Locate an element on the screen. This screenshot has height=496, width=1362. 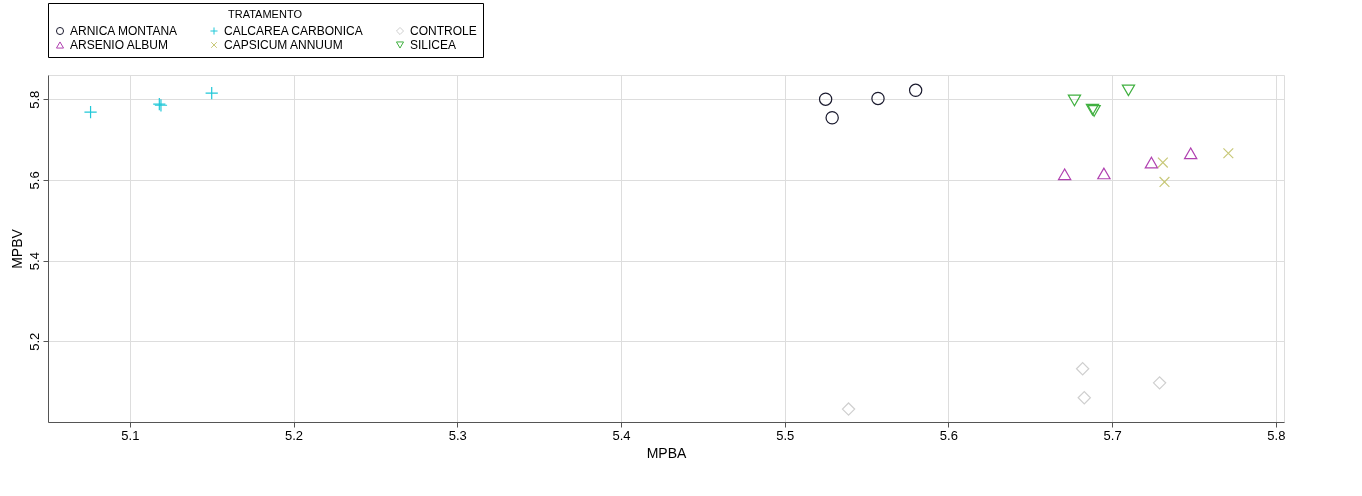
legend-label: CONTROLE is located at coordinates (443, 31).